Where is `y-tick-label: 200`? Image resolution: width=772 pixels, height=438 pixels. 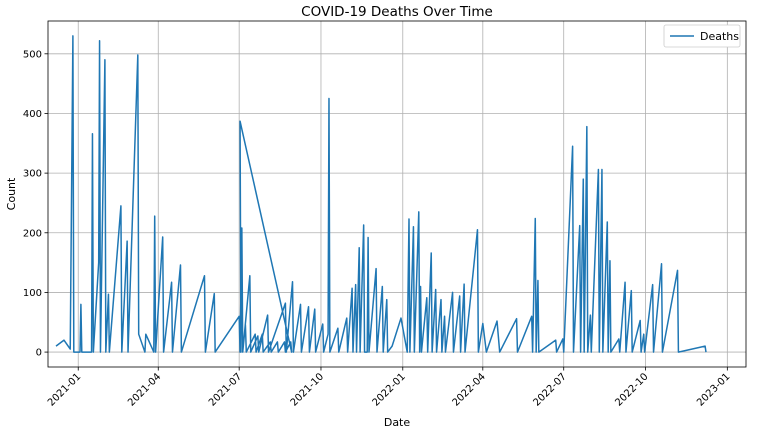
y-tick-label: 200 is located at coordinates (32, 233).